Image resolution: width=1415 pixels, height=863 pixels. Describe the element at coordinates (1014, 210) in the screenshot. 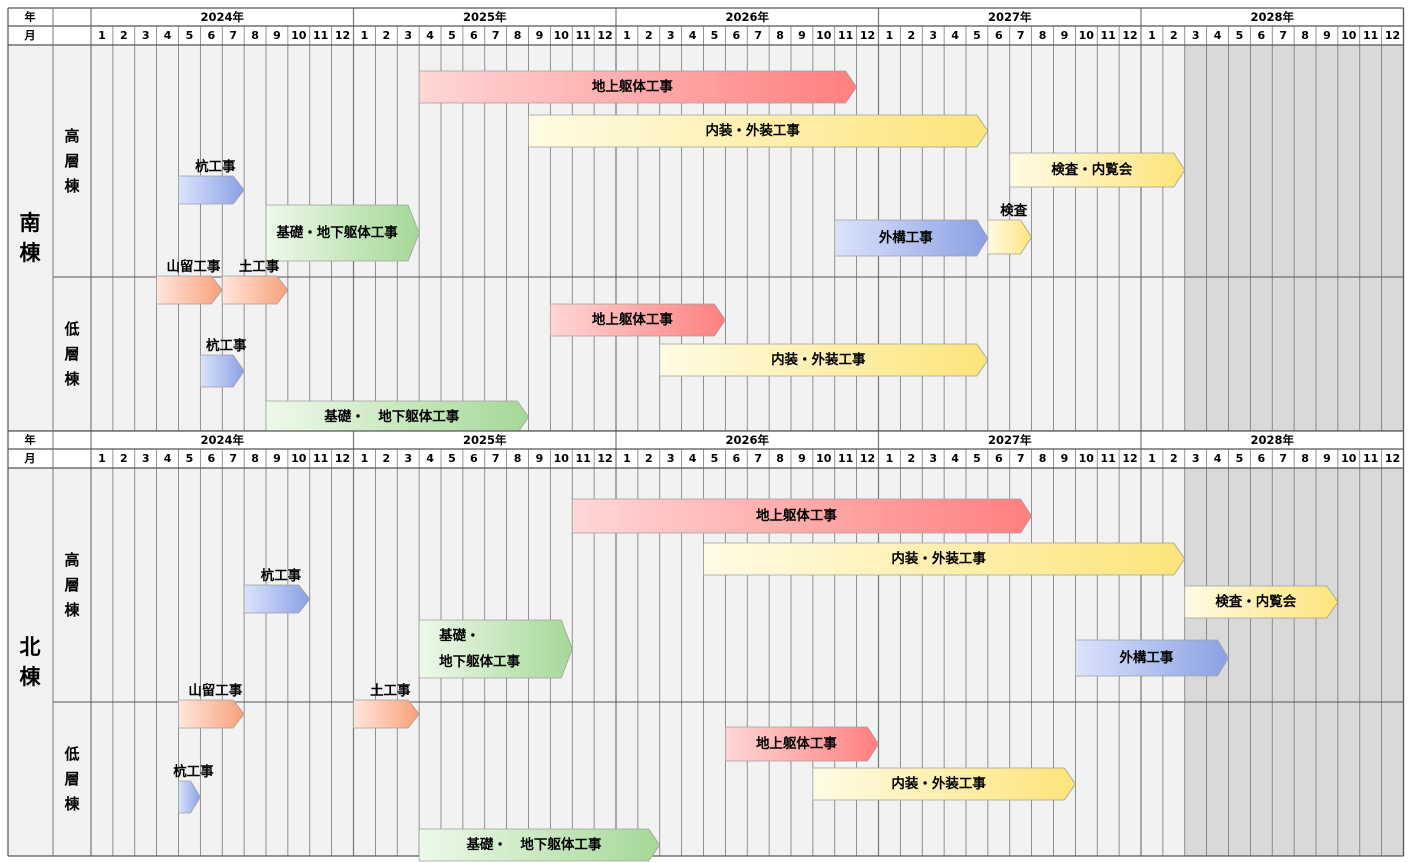

I see `task-label: 検査` at that location.